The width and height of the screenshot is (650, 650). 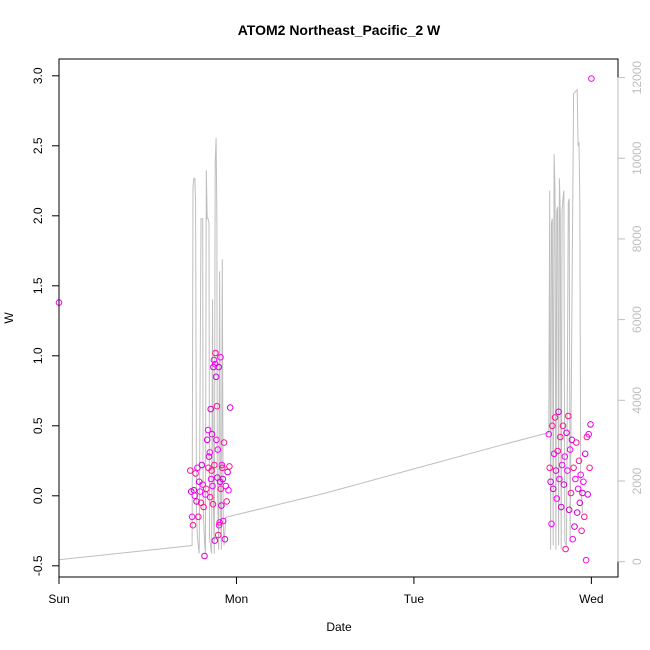 What do you see at coordinates (637, 78) in the screenshot?
I see `y-right-tick-label: 12000` at bounding box center [637, 78].